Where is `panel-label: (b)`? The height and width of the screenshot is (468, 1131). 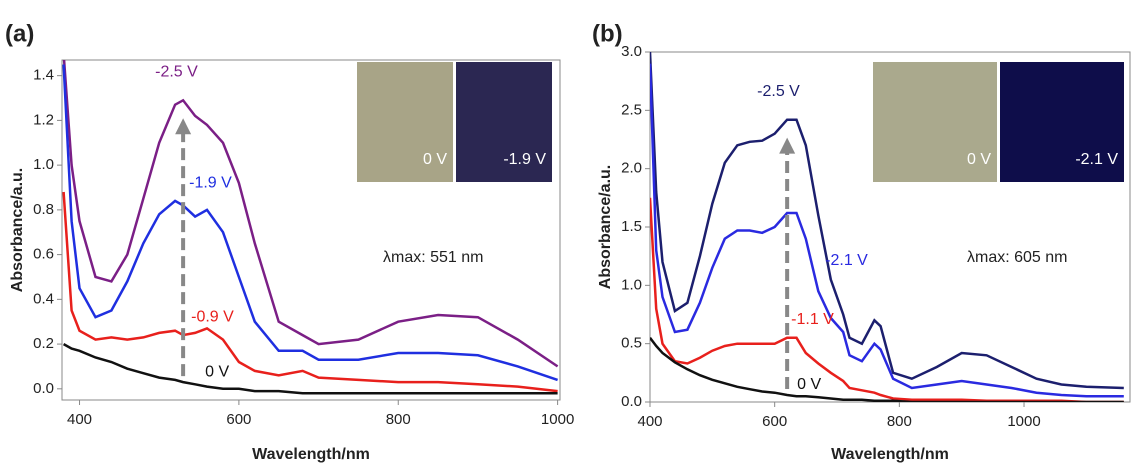 panel-label: (b) is located at coordinates (607, 33).